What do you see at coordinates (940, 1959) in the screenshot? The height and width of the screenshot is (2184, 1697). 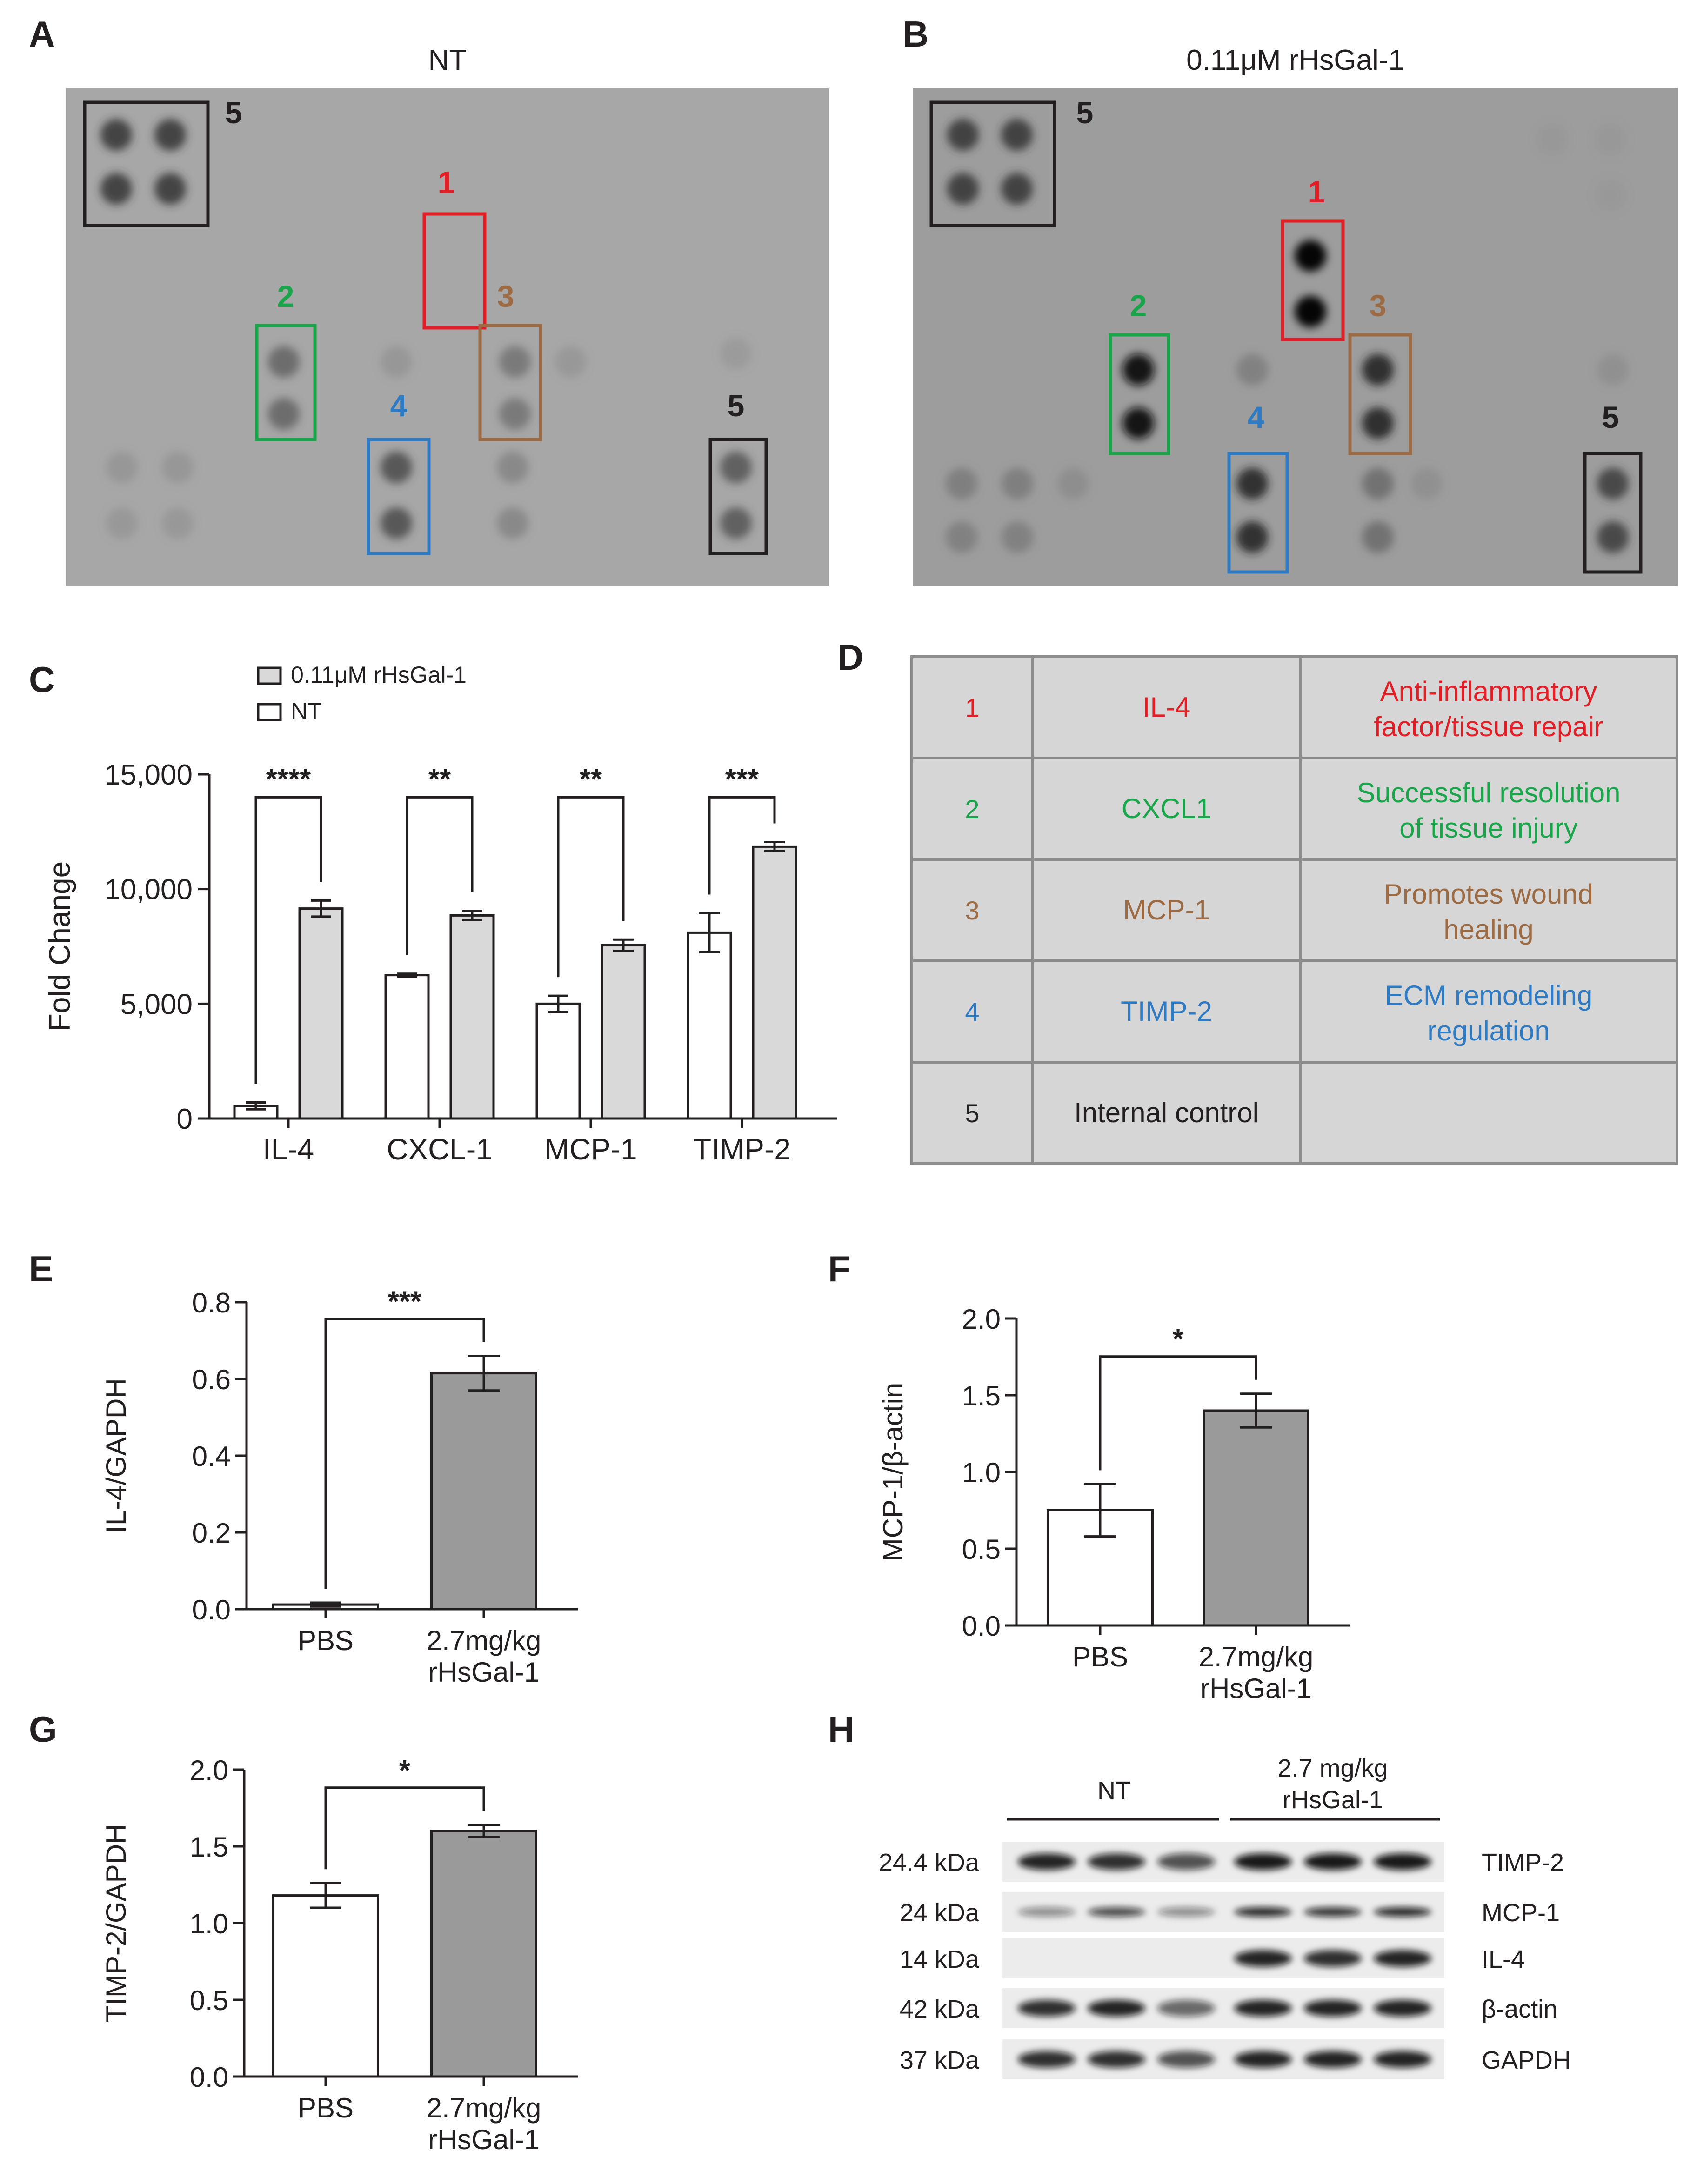 I see `kda-label: 14 kDa` at bounding box center [940, 1959].